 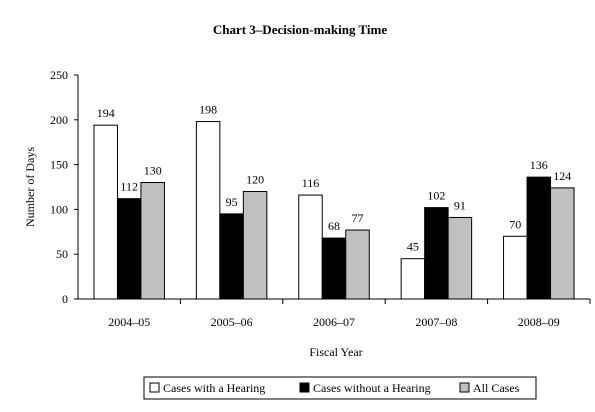 What do you see at coordinates (214, 388) in the screenshot?
I see `legend-label: Cases with a Hearing` at bounding box center [214, 388].